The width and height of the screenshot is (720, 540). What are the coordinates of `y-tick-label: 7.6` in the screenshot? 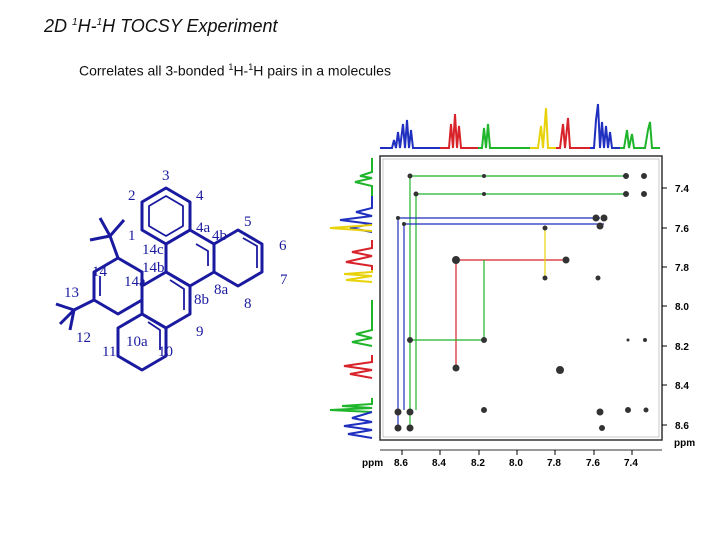 It's located at (682, 229).